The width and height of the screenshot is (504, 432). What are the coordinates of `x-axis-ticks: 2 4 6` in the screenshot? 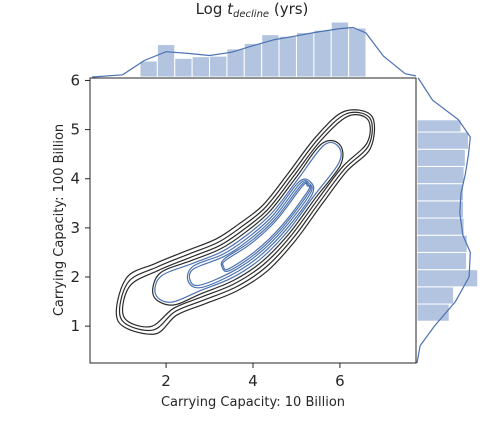 It's located at (253, 376).